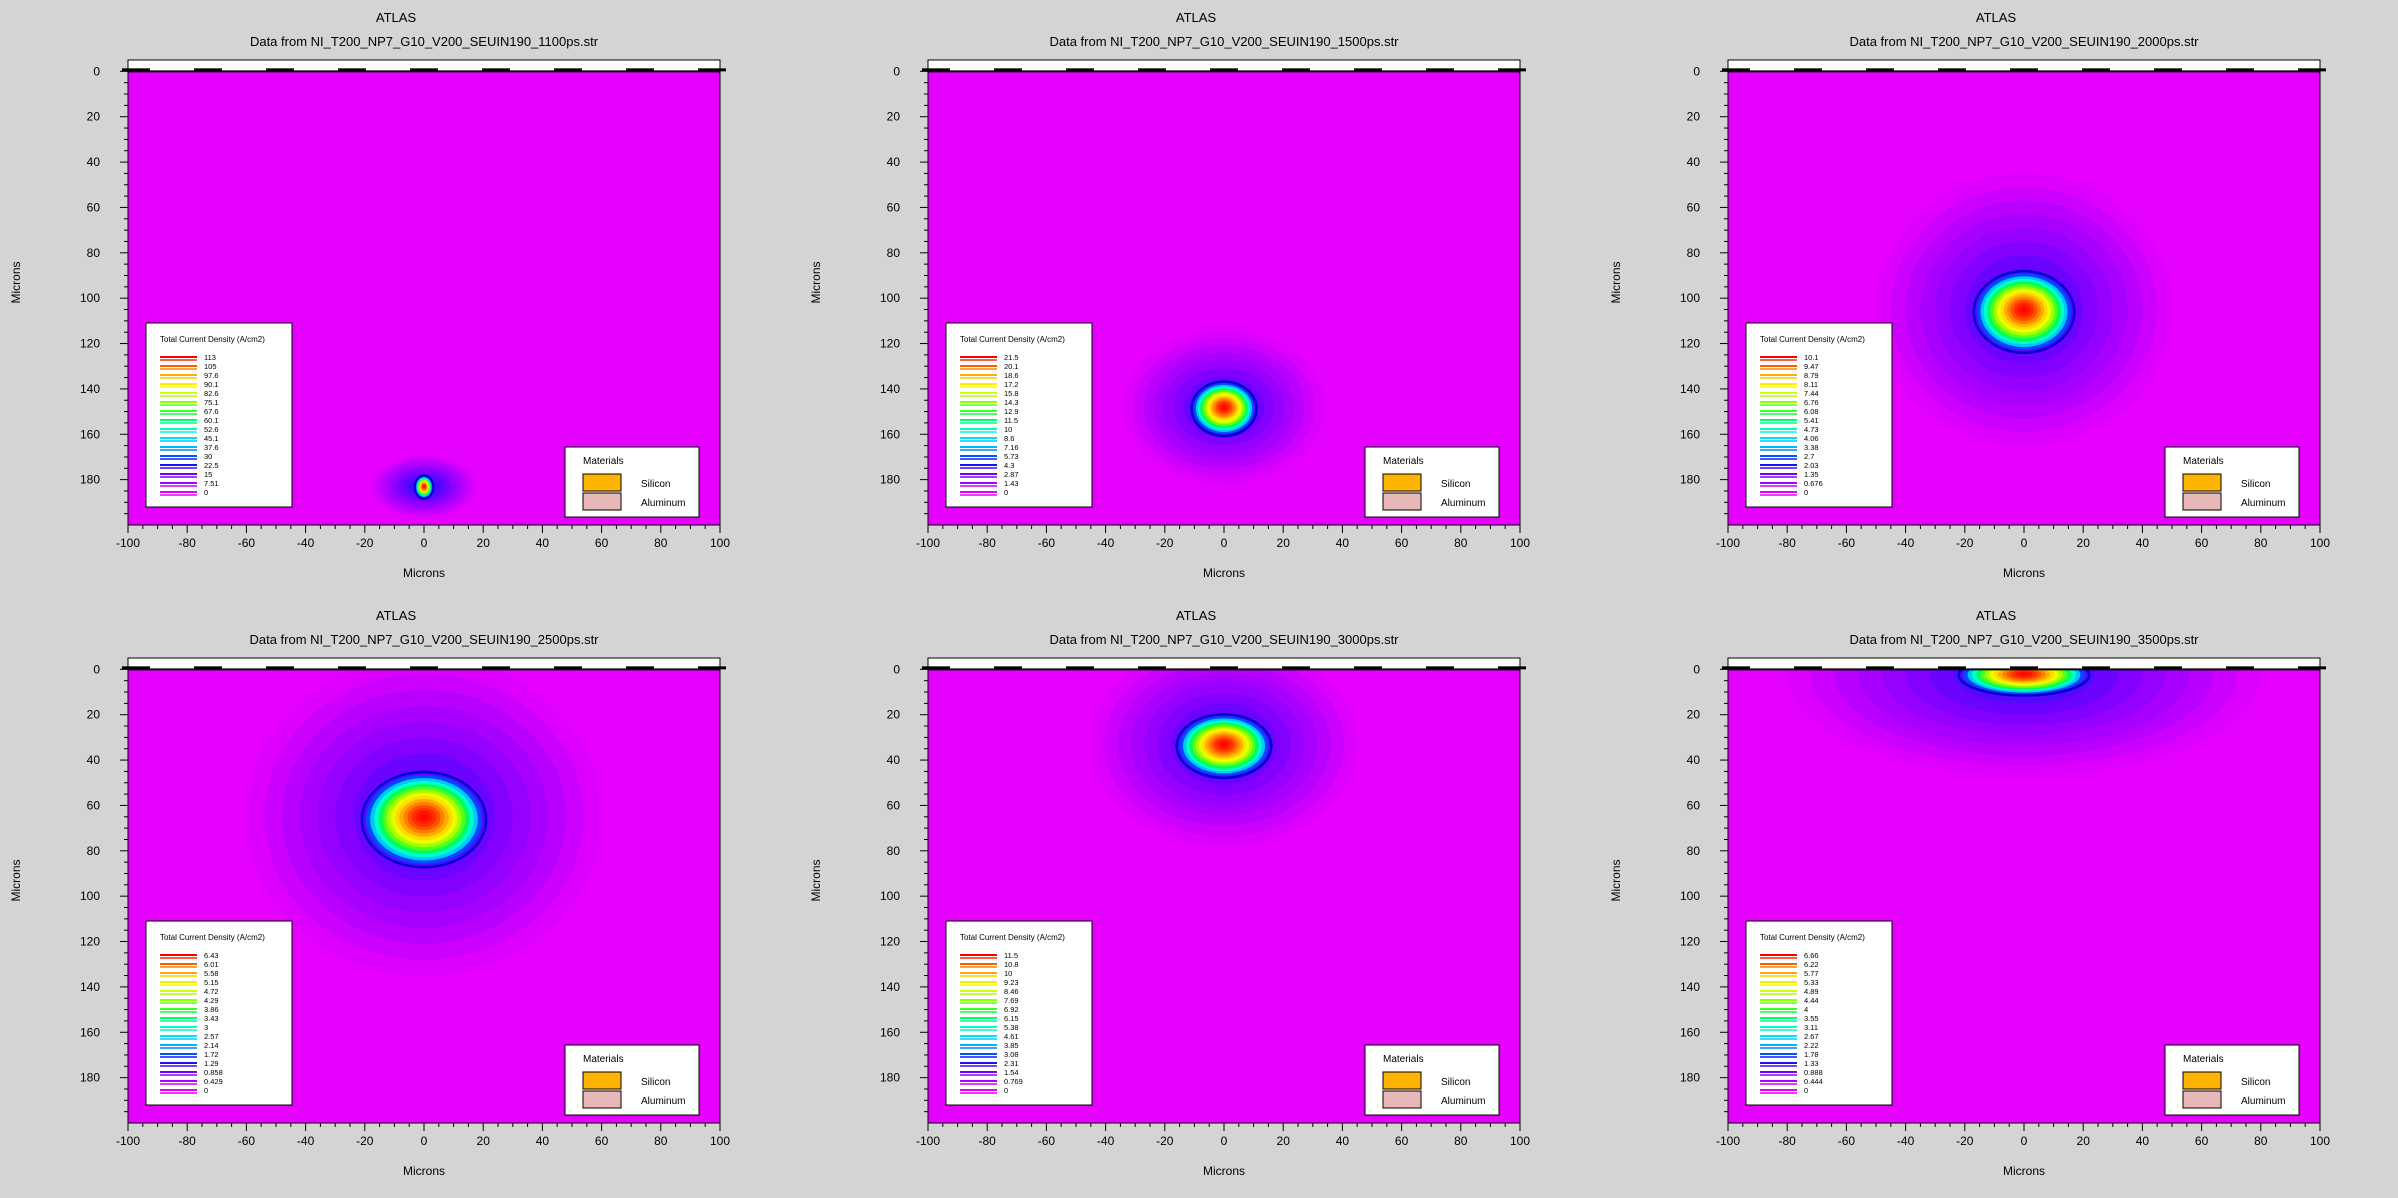 This screenshot has height=1198, width=2398. Describe the element at coordinates (1009, 438) in the screenshot. I see `colorbar-label: 8.6` at that location.